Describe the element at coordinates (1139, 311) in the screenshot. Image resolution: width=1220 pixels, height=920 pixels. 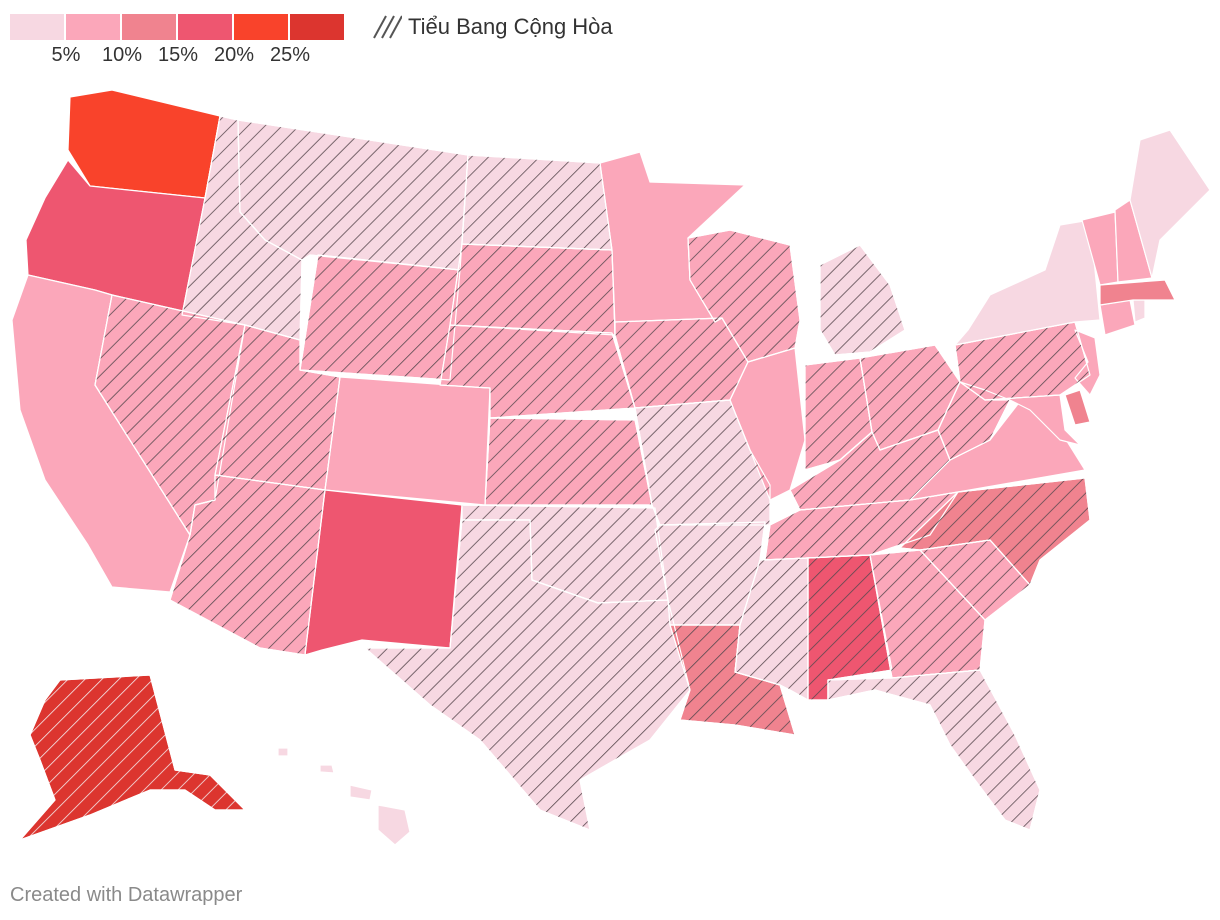
I see `state-ri` at that location.